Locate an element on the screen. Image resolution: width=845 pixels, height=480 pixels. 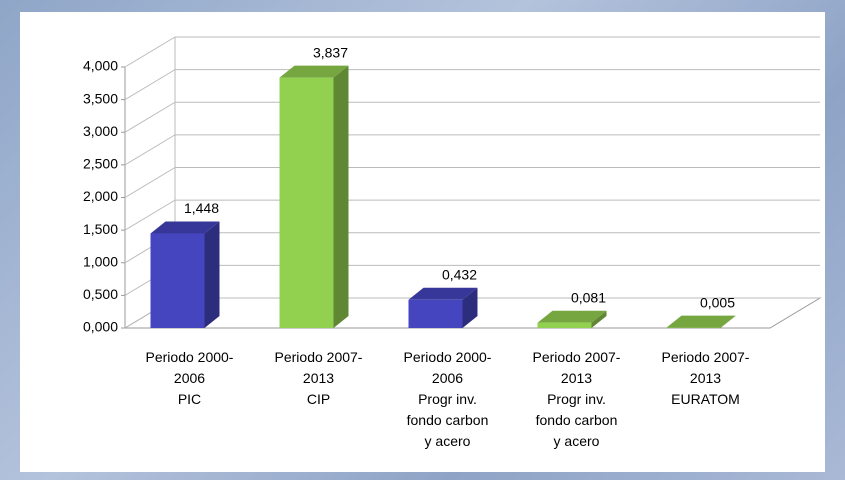
y-tick-label: 2,500 is located at coordinates (100, 164).